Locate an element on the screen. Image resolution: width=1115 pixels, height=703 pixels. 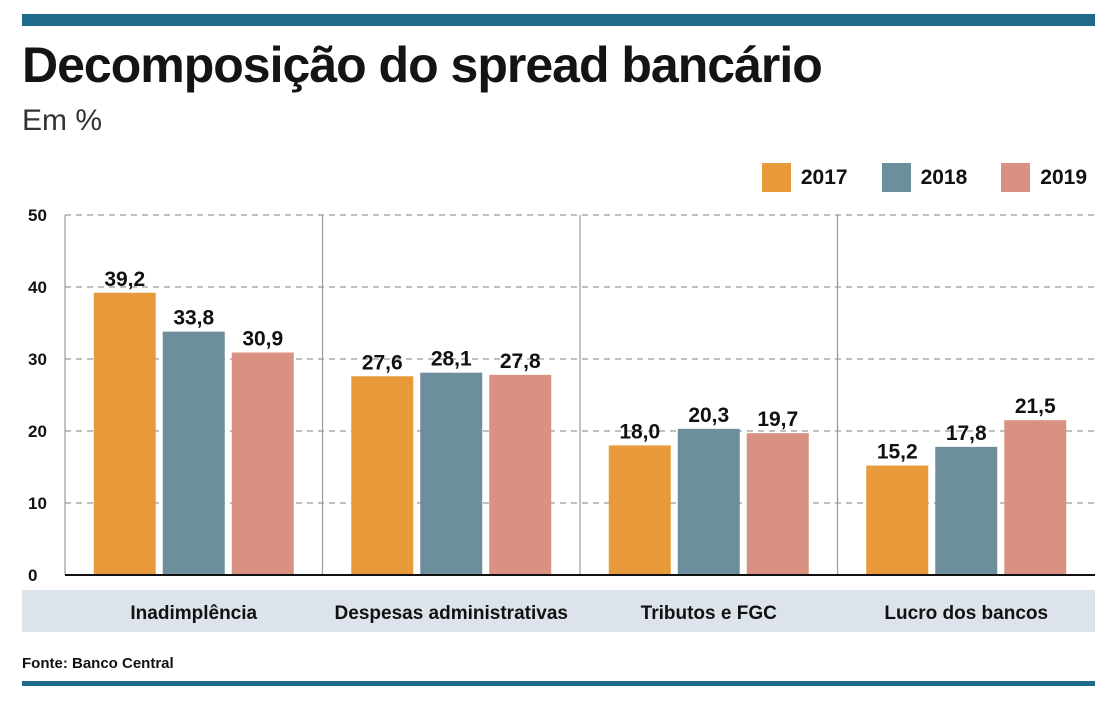
category-band is located at coordinates (558, 611).